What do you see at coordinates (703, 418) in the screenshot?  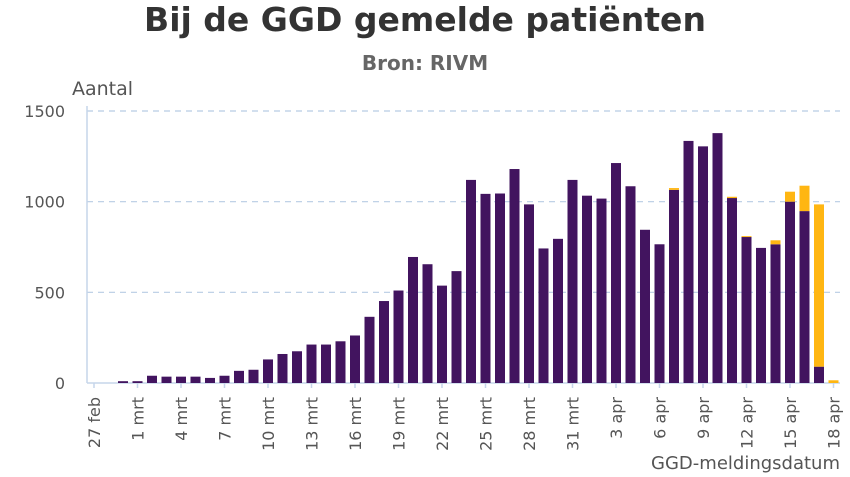 I see `x-tick-label: 9 apr` at bounding box center [703, 418].